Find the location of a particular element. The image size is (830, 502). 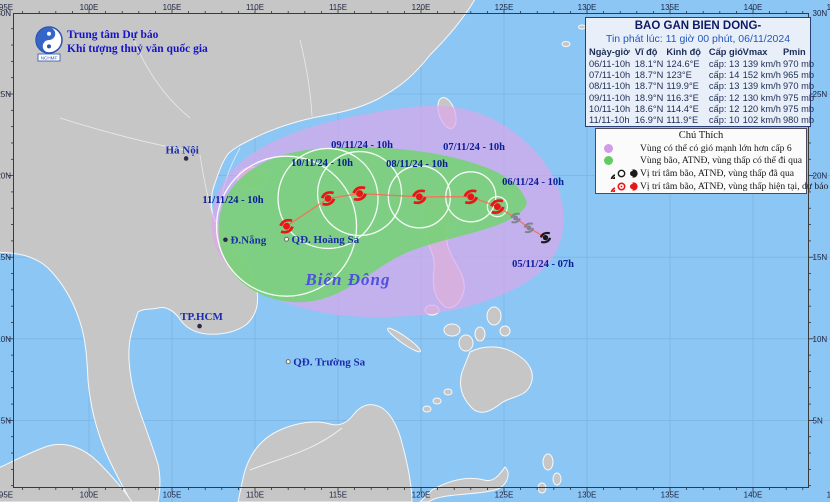

islands-label: QĐ. Trường Sa is located at coordinates (329, 363).